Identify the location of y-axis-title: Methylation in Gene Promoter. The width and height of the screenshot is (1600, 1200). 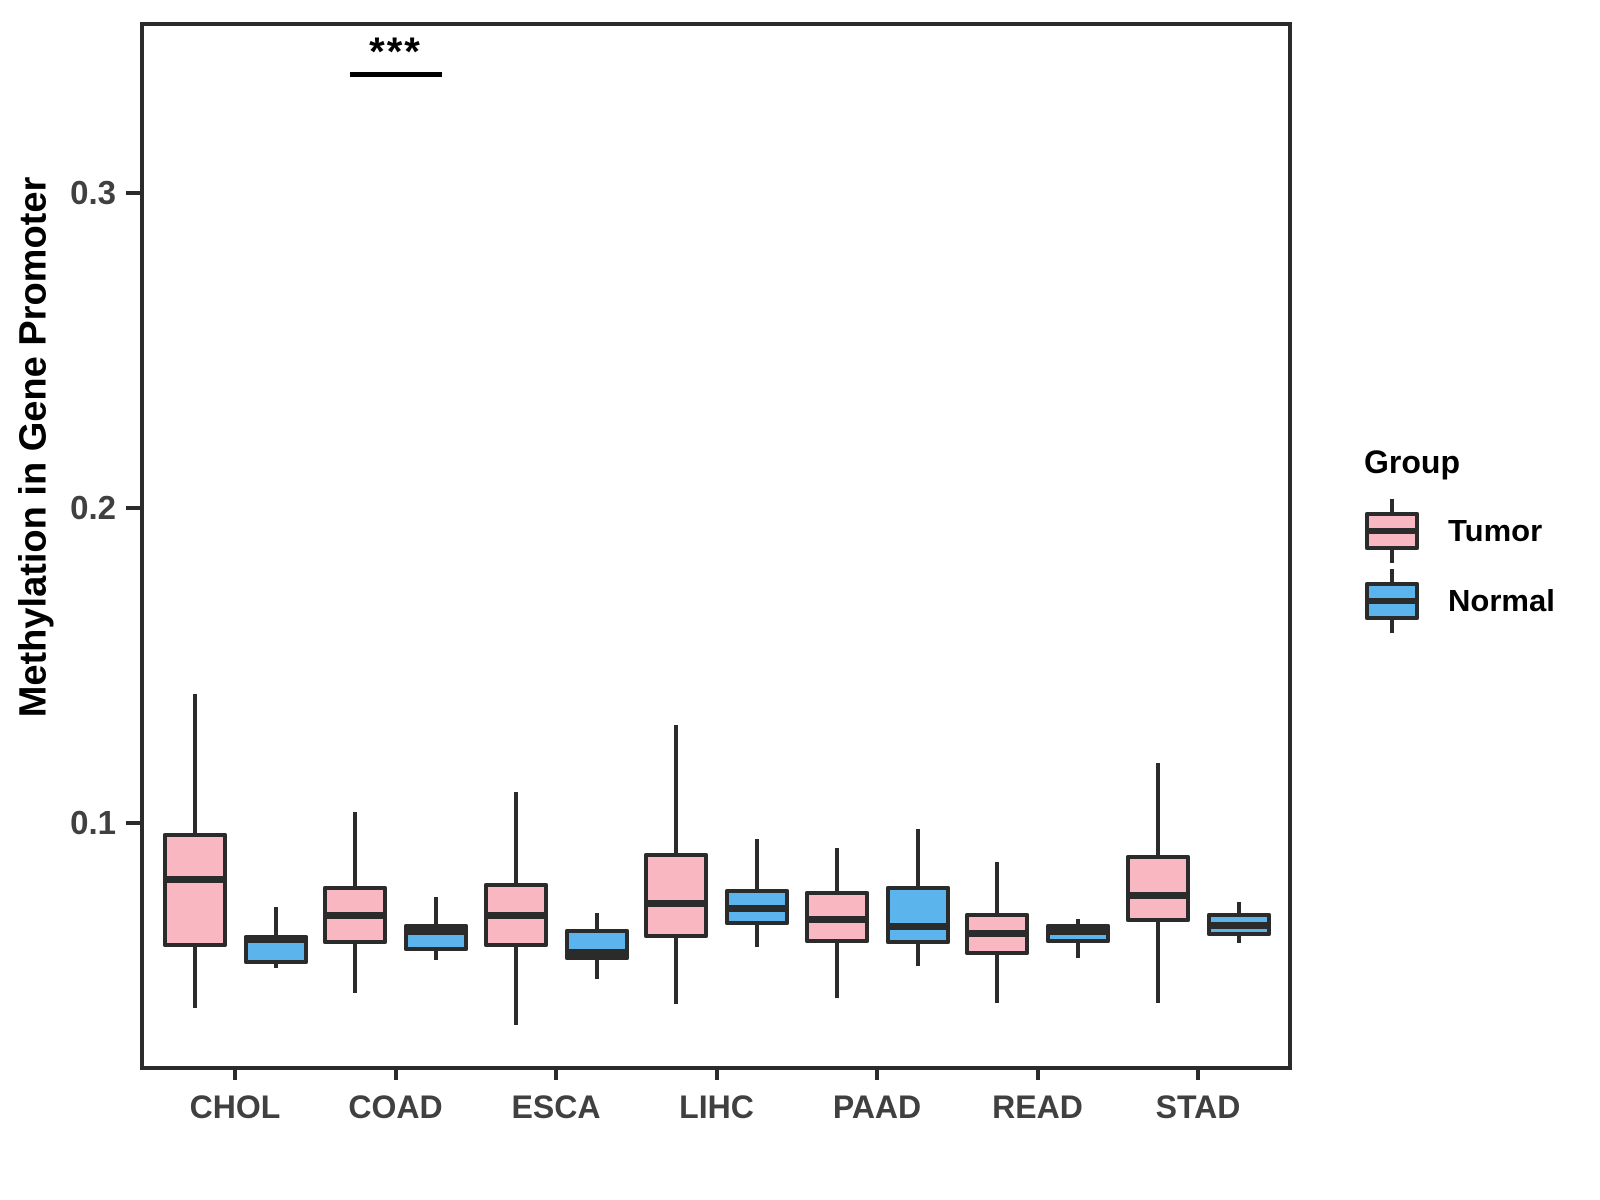
(33, 447).